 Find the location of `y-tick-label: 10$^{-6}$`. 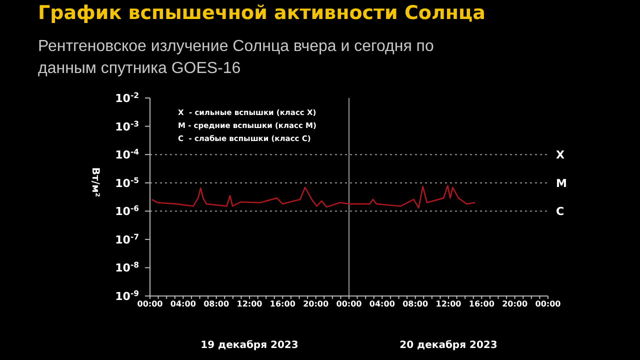

y-tick-label: 10$^{-6}$ is located at coordinates (127, 211).